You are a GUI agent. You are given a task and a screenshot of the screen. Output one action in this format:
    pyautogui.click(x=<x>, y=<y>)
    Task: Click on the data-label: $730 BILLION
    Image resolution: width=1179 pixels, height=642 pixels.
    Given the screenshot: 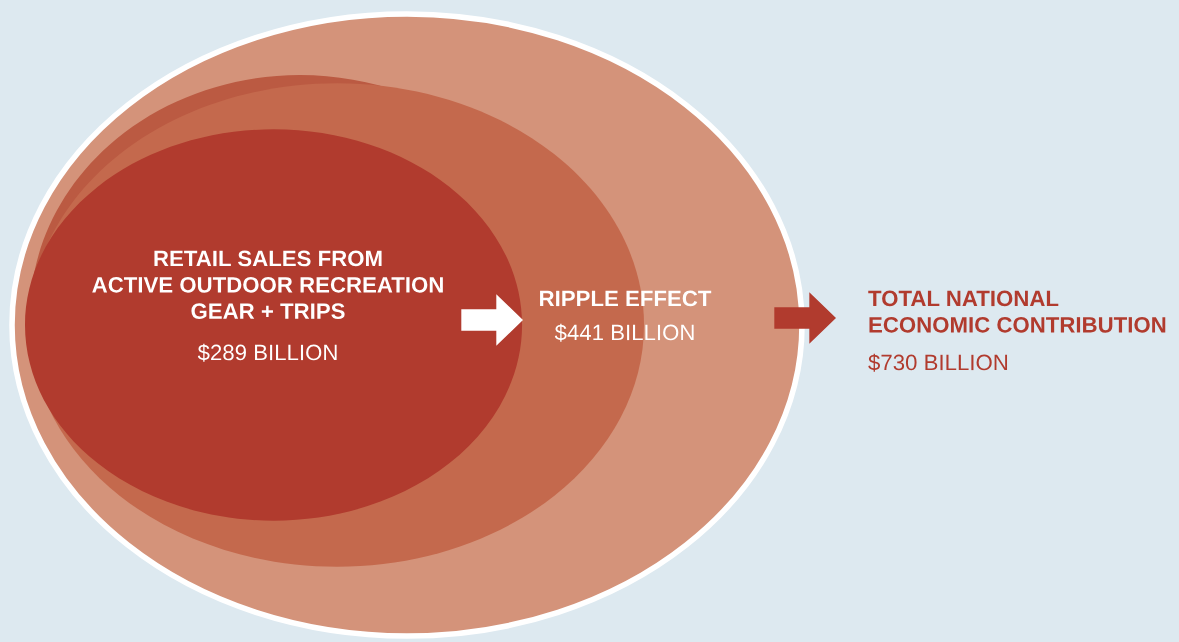 What is the action you would take?
    pyautogui.click(x=938, y=362)
    